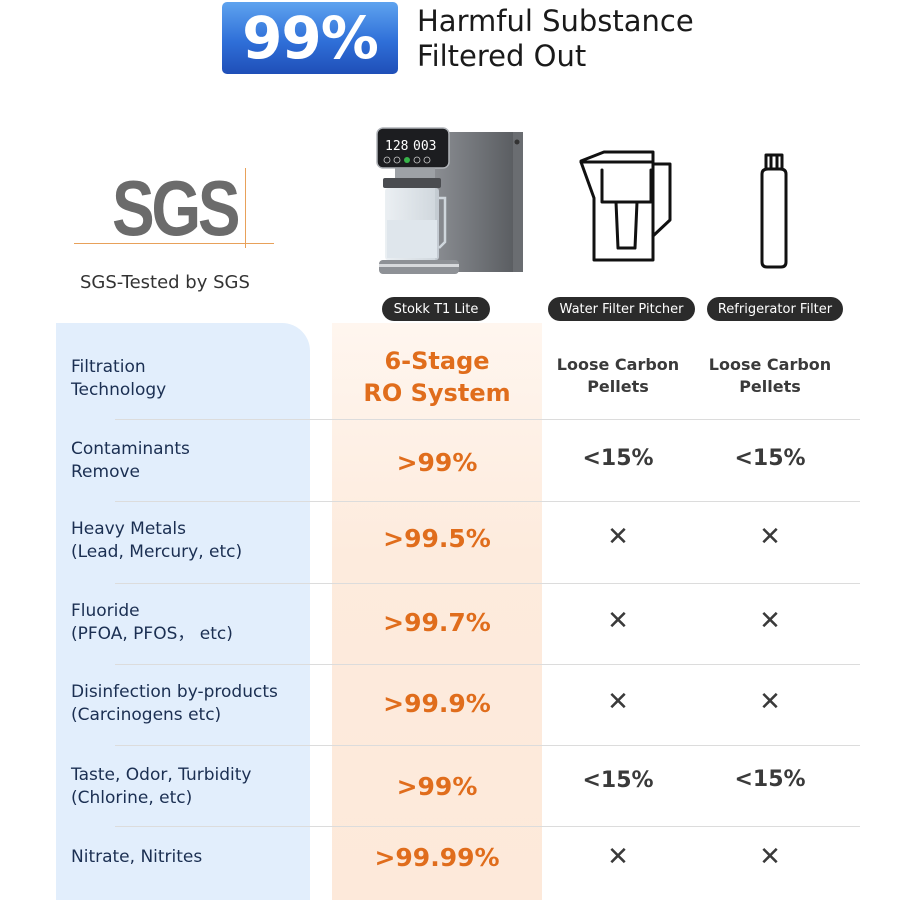 The image size is (900, 900). I want to click on headline-line-1: Harmful Substance, so click(555, 21).